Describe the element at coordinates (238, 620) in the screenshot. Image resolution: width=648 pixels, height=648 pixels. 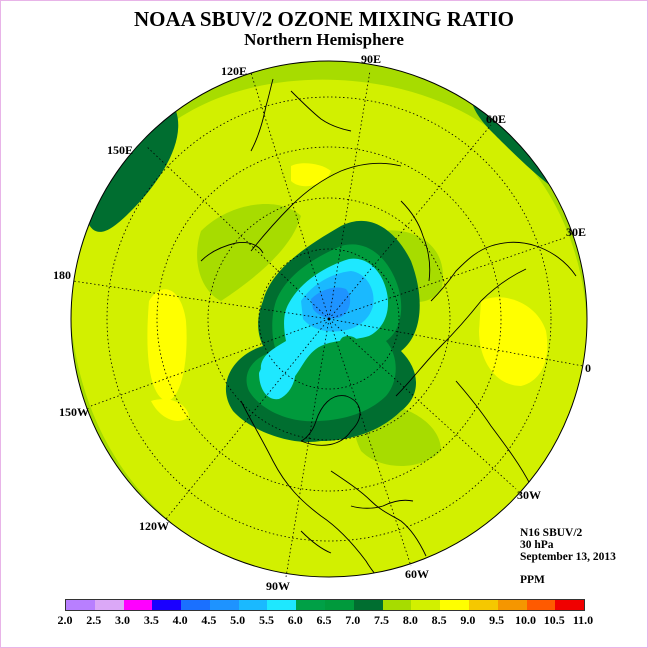
I see `colorbar-tick-label: 5.0` at that location.